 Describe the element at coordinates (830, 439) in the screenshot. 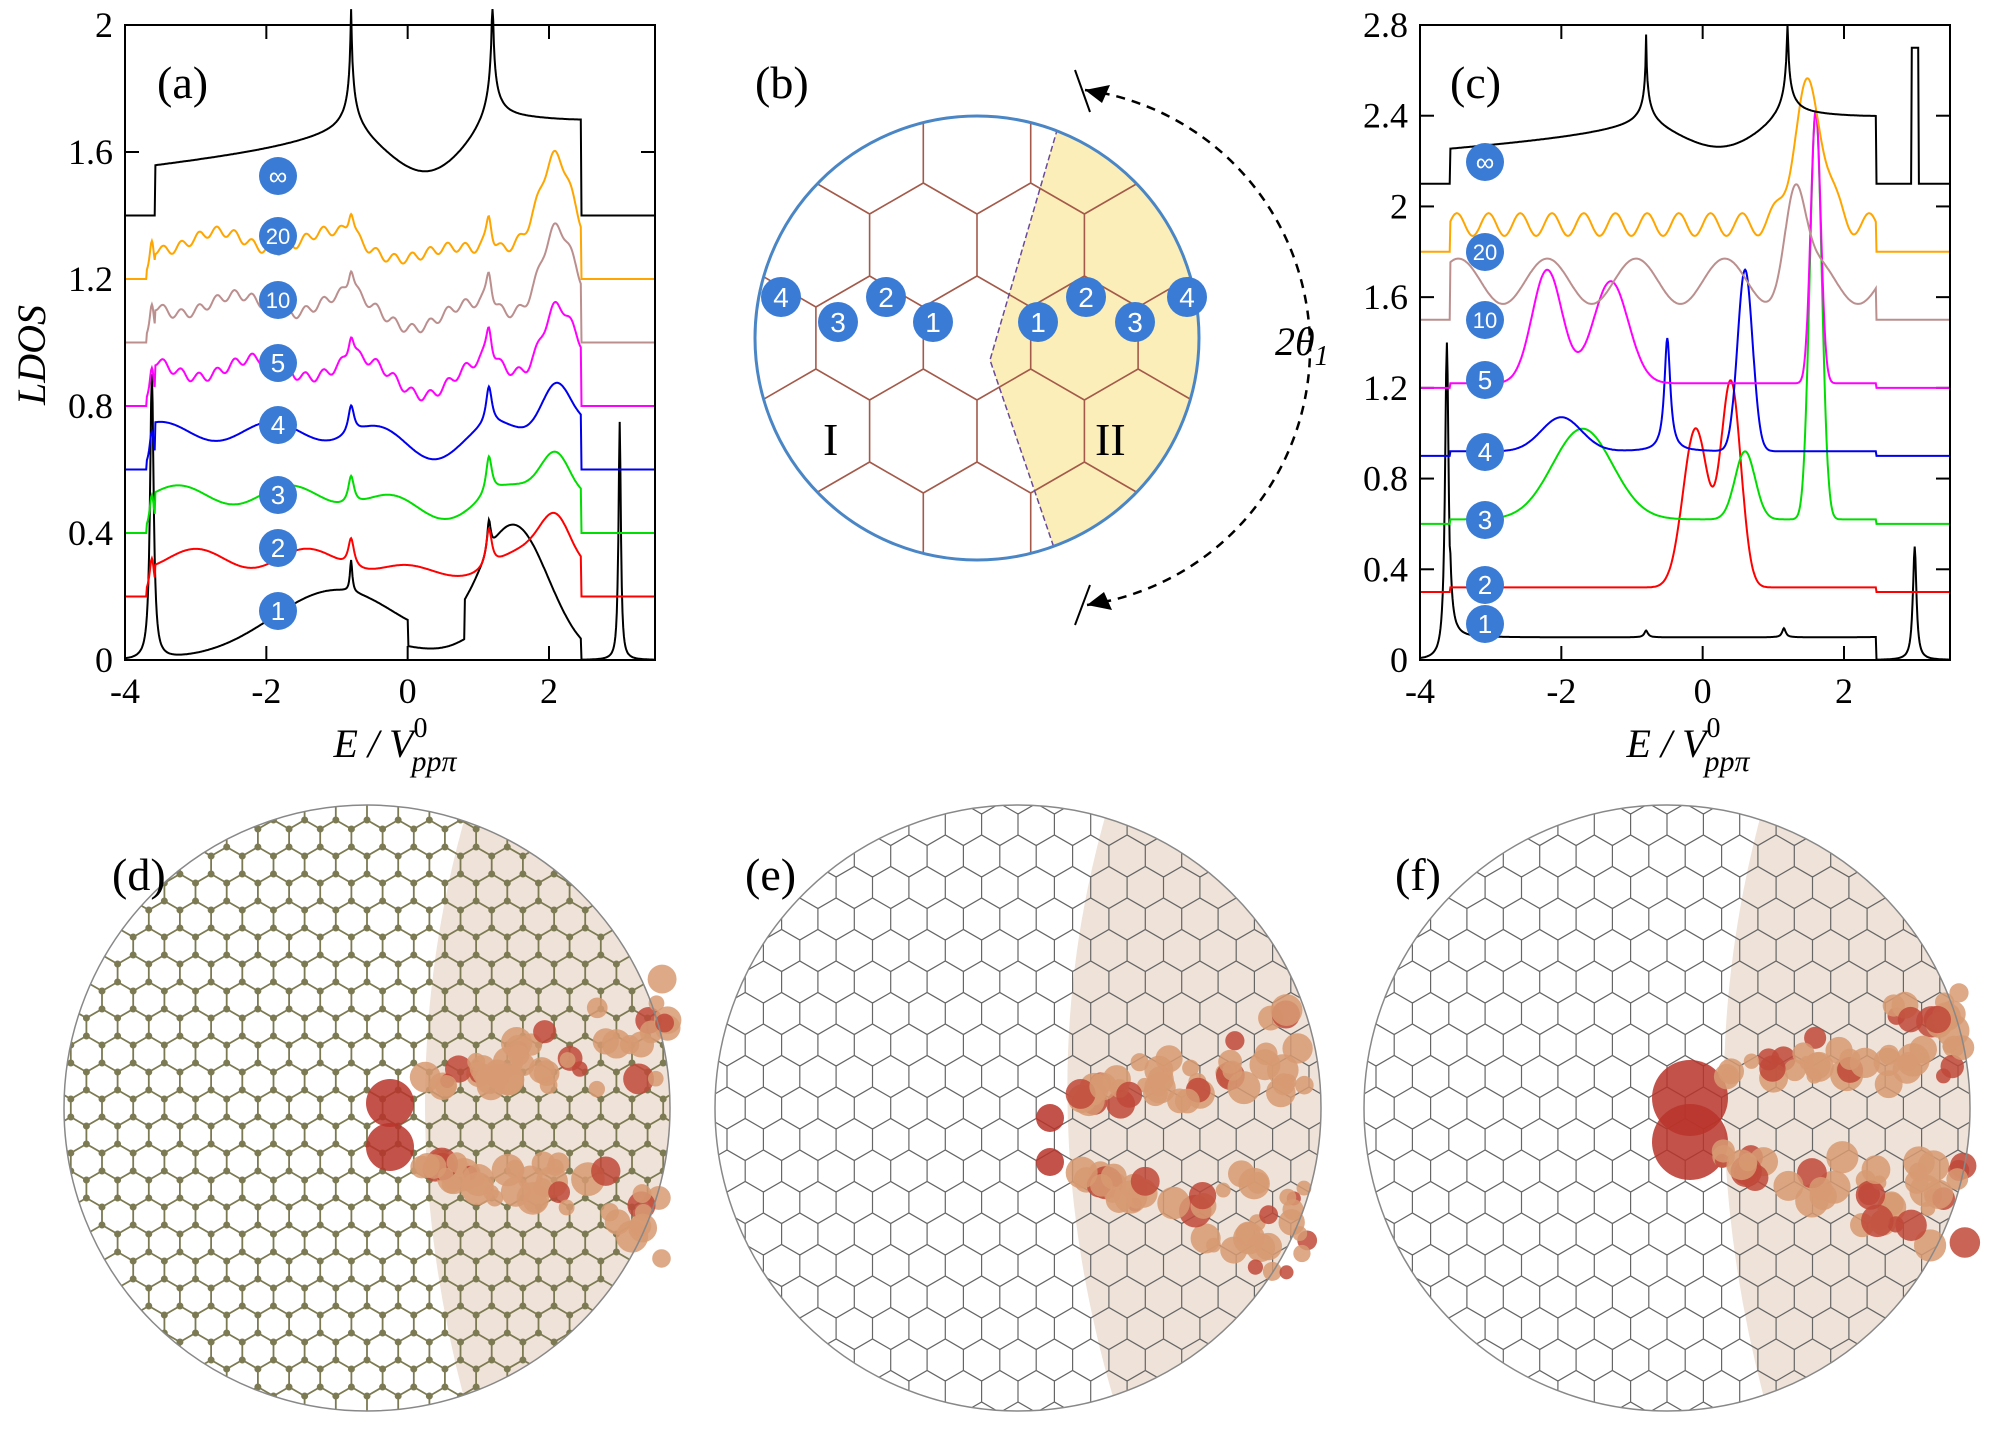

I see `region-i-label: I` at that location.